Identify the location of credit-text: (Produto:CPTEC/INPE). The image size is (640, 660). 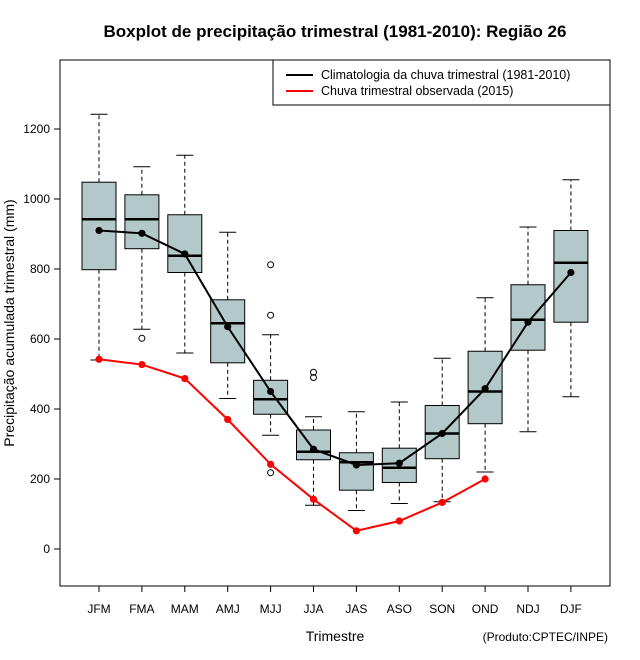
(545, 637).